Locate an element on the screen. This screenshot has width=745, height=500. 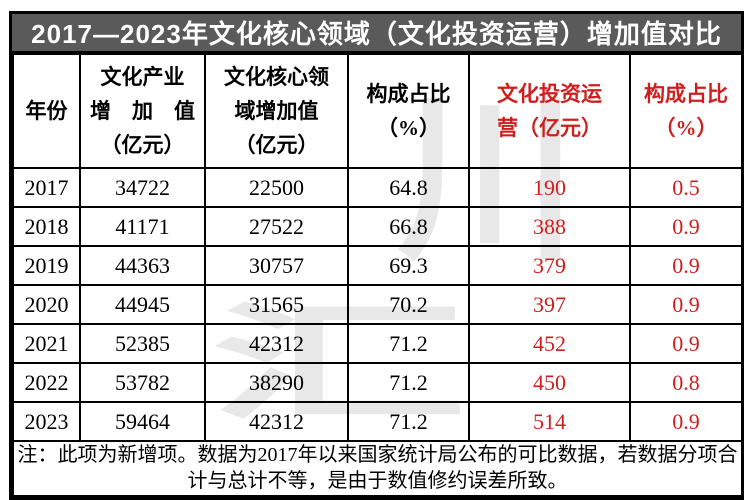
table-row: 2023 59464 42312 71.2 514 0.9 is located at coordinates (377, 421).